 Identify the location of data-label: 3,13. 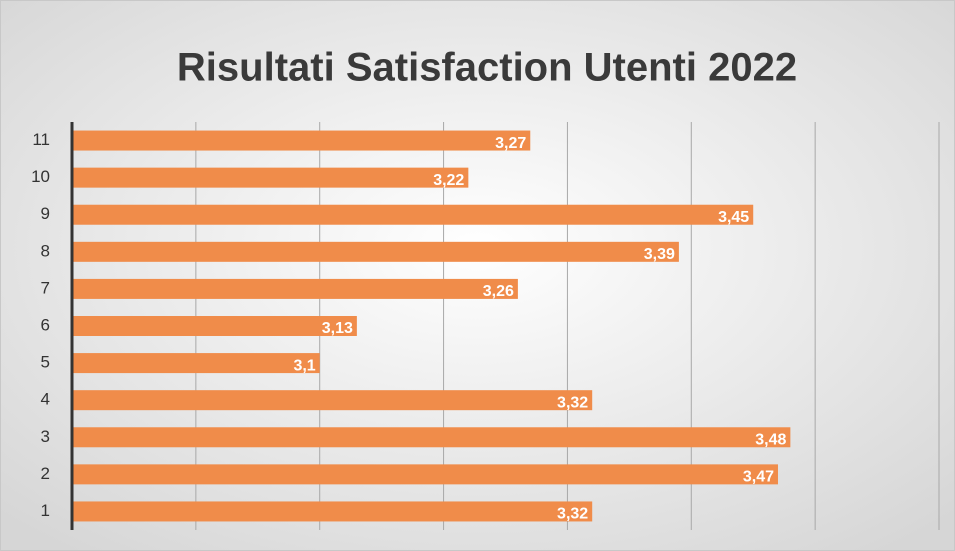
(337, 328).